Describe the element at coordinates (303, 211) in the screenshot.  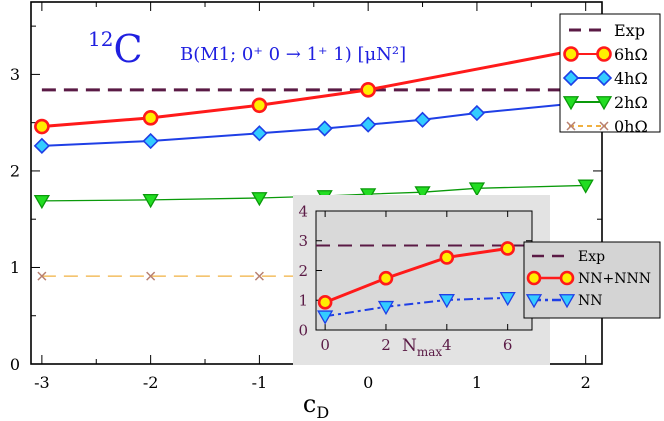
I see `inset-y-tick-label: 4` at that location.